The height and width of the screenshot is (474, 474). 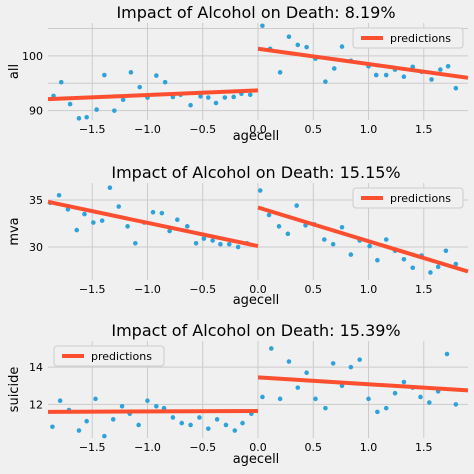 I want to click on legend: predictions, so click(x=109, y=356).